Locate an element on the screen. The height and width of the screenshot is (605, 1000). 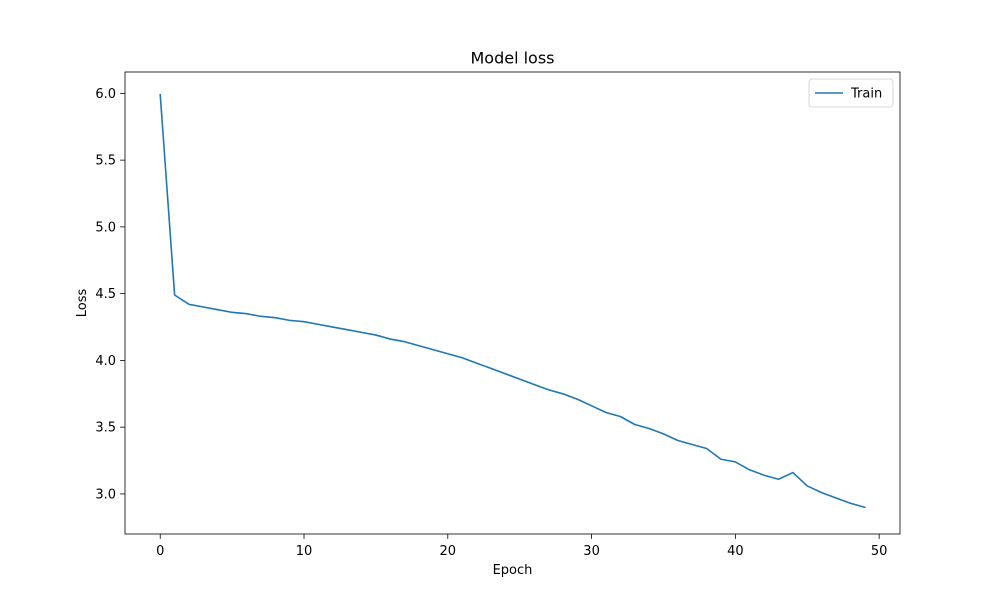
legend: Train is located at coordinates (851, 93).